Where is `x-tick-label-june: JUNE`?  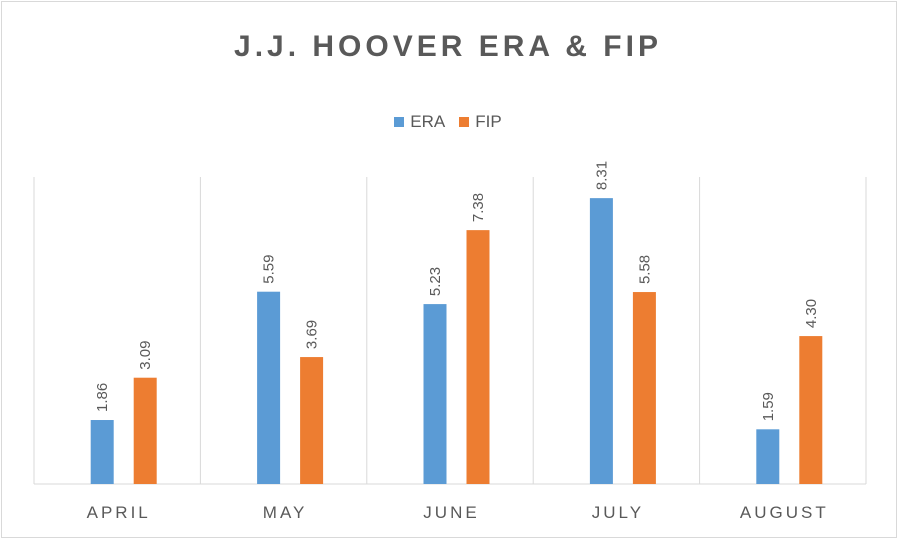
x-tick-label-june: JUNE is located at coordinates (451, 512).